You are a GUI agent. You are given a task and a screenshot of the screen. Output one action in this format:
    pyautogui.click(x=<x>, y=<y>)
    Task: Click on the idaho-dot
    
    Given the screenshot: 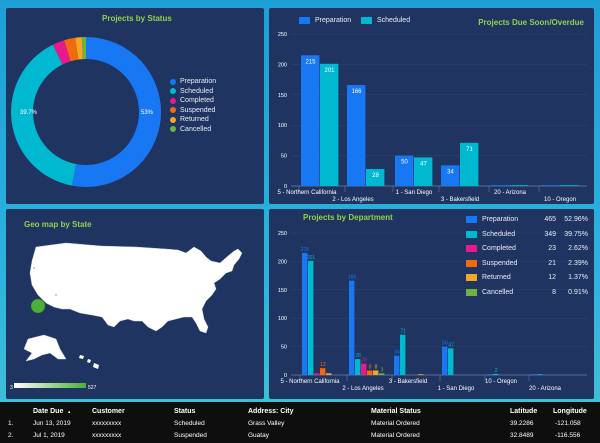 What is the action you would take?
    pyautogui.click(x=34, y=268)
    